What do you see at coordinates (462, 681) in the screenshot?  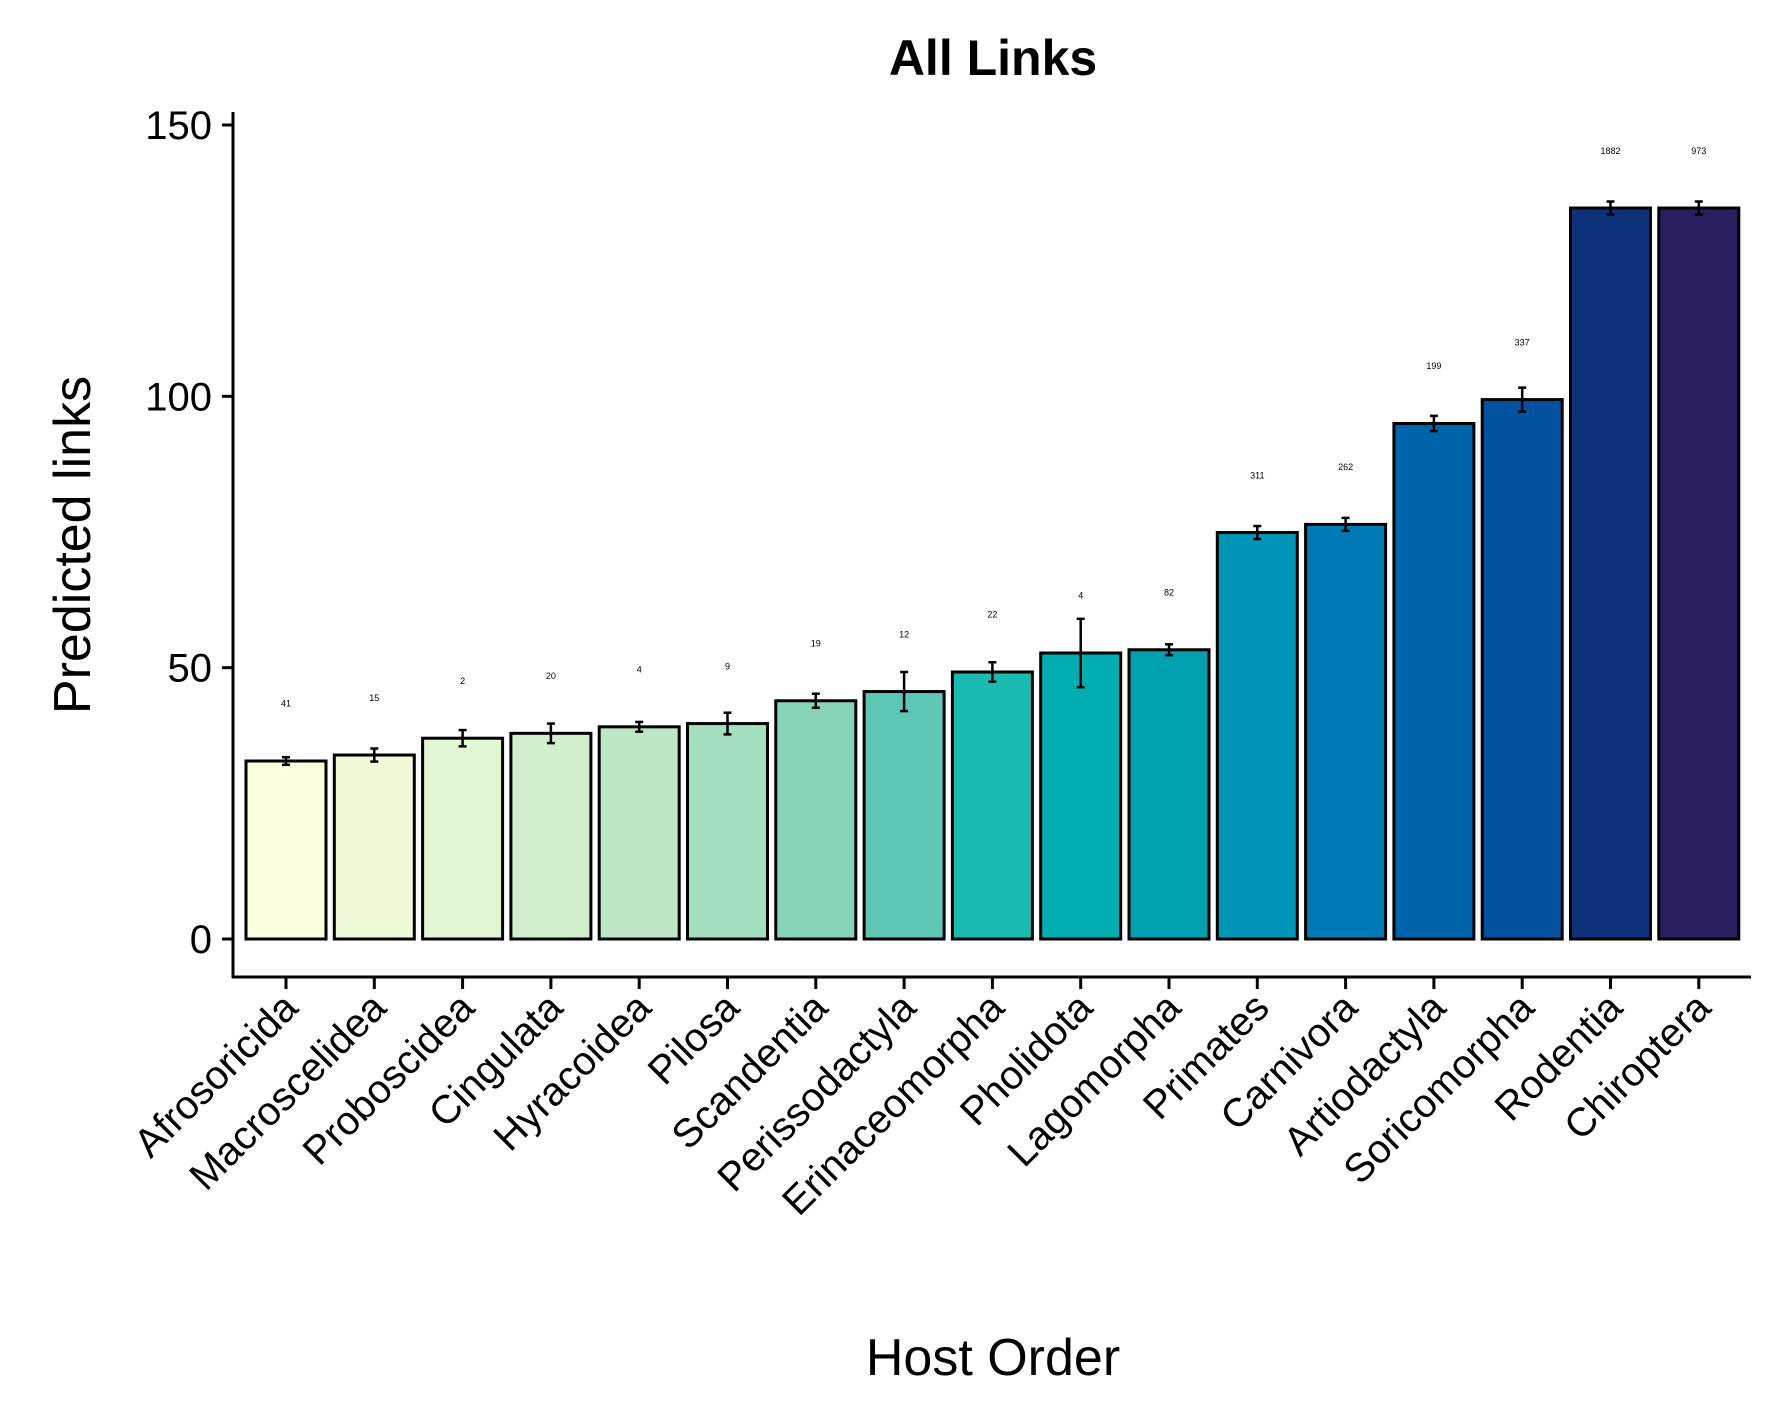 I see `count-label: 2` at bounding box center [462, 681].